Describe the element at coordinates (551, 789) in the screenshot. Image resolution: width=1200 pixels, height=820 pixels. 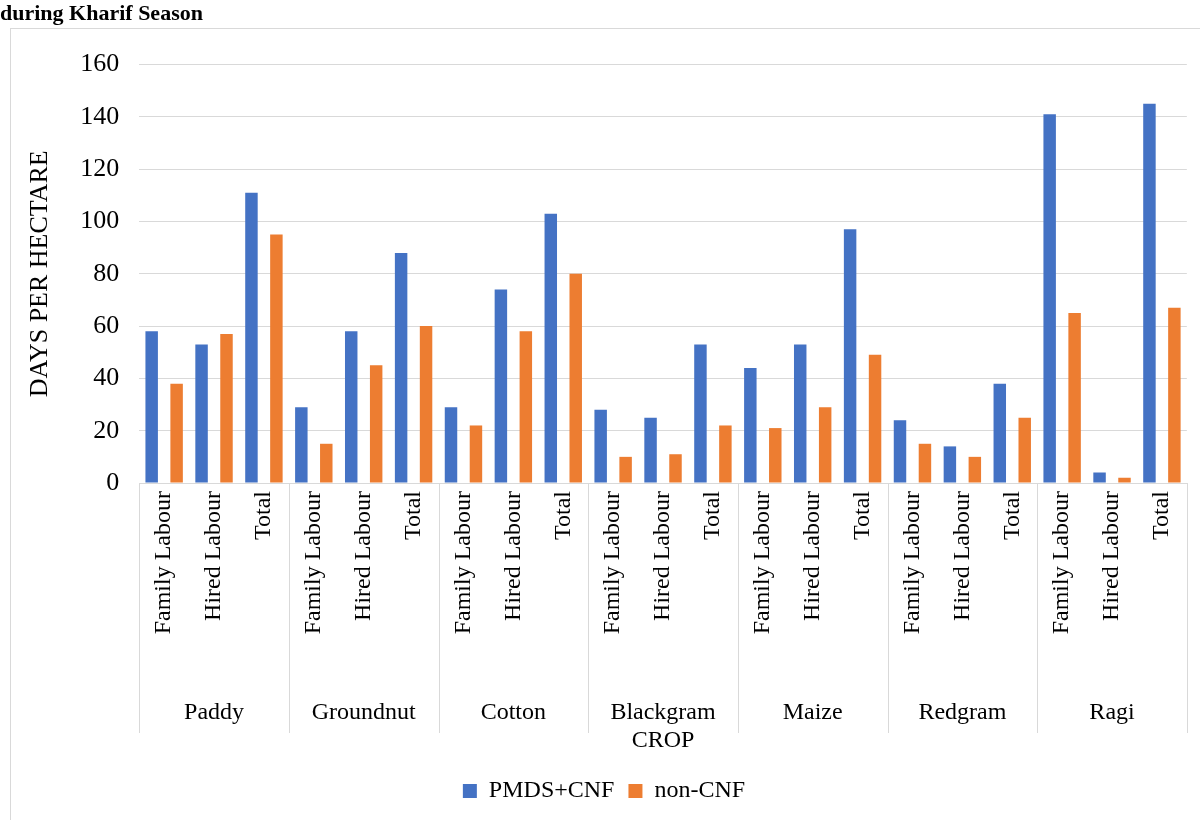
I see `legend-label: PMDS+CNF` at that location.